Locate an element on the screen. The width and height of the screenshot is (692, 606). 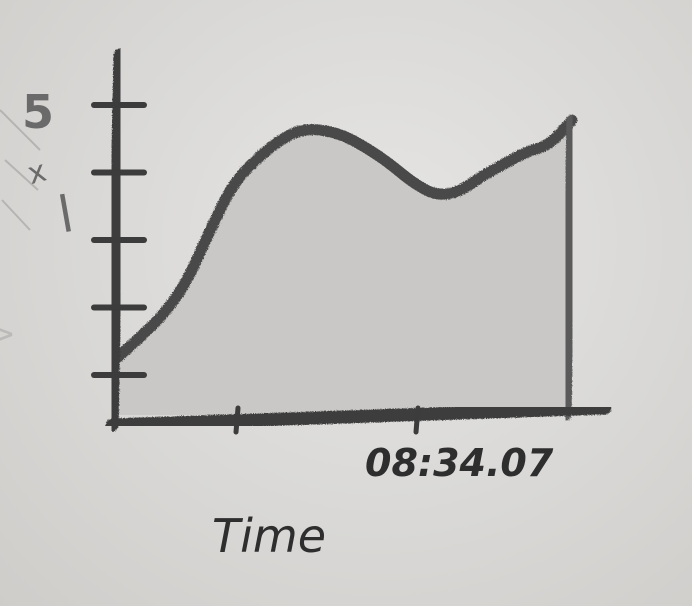
edge-scribbles: V is located at coordinates (20, 226).